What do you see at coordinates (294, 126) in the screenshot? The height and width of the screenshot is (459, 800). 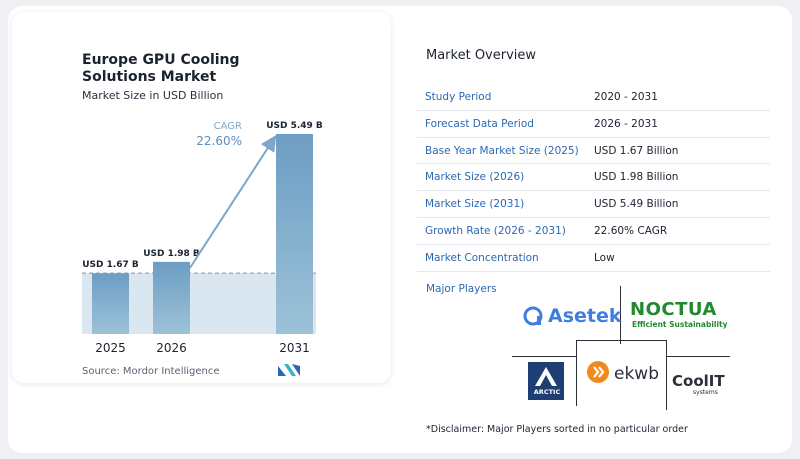 I see `data-label-2031: USD 5.49 B` at bounding box center [294, 126].